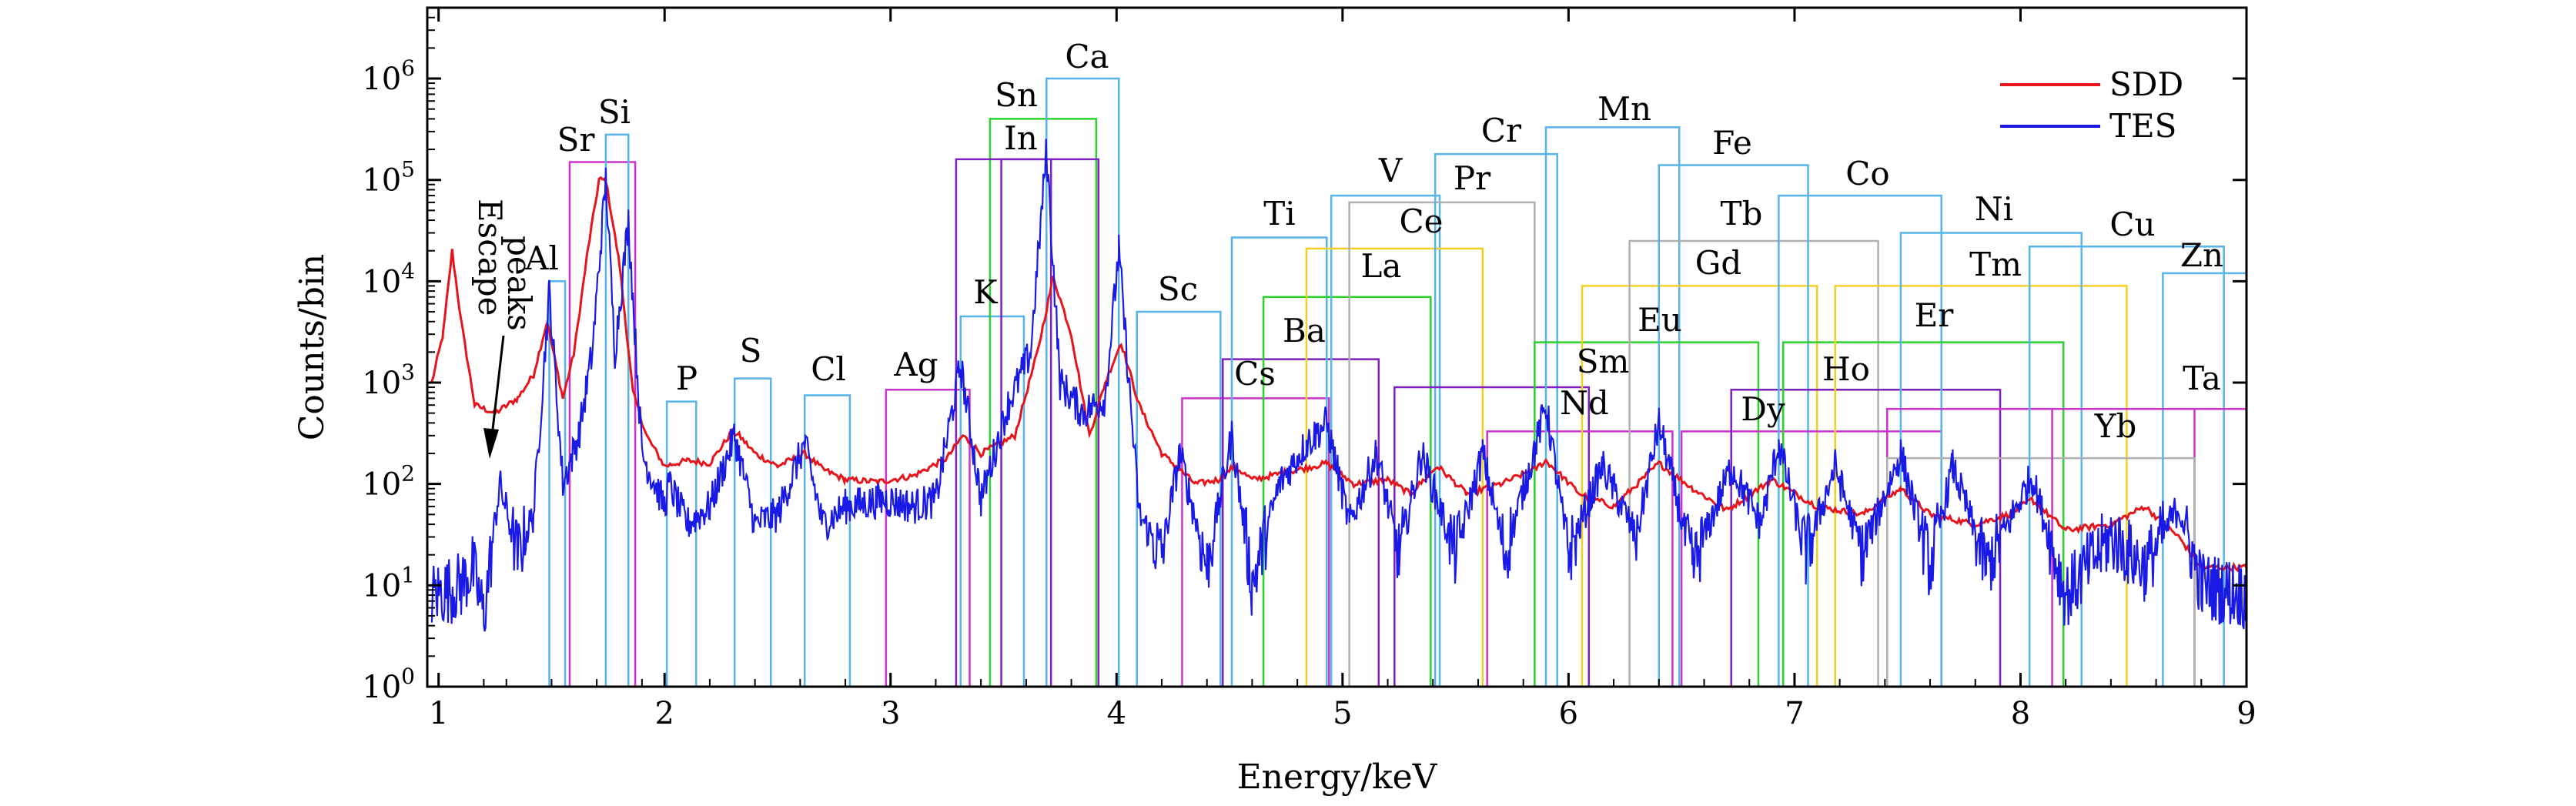 The image size is (2576, 806). I want to click on element-label-nd: Nd, so click(1585, 403).